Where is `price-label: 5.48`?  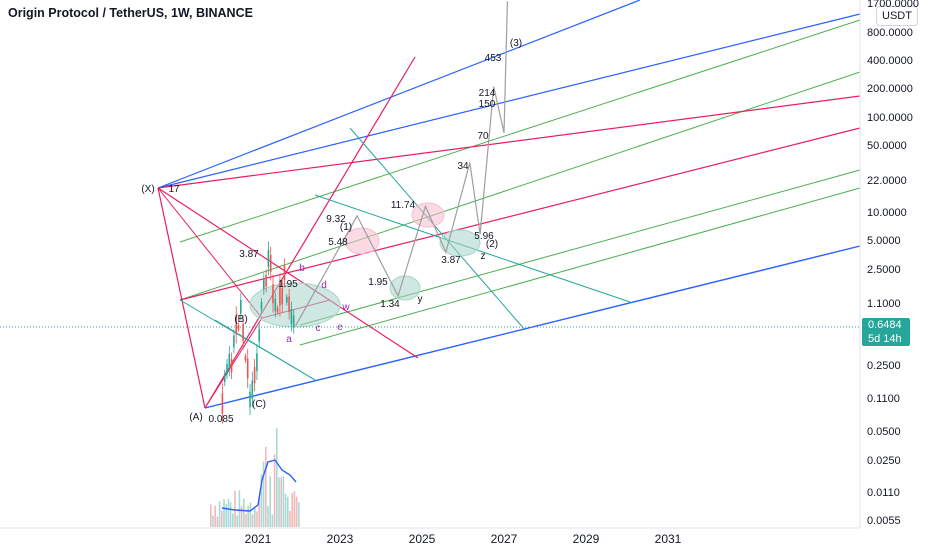
price-label: 5.48 is located at coordinates (338, 242).